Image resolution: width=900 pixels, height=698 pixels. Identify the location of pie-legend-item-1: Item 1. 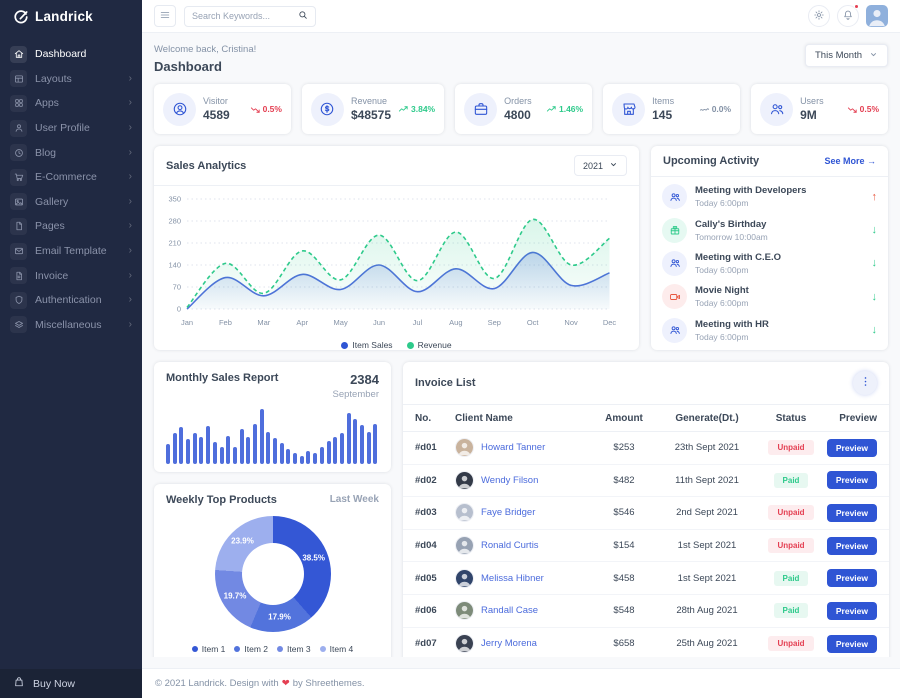
(208, 649).